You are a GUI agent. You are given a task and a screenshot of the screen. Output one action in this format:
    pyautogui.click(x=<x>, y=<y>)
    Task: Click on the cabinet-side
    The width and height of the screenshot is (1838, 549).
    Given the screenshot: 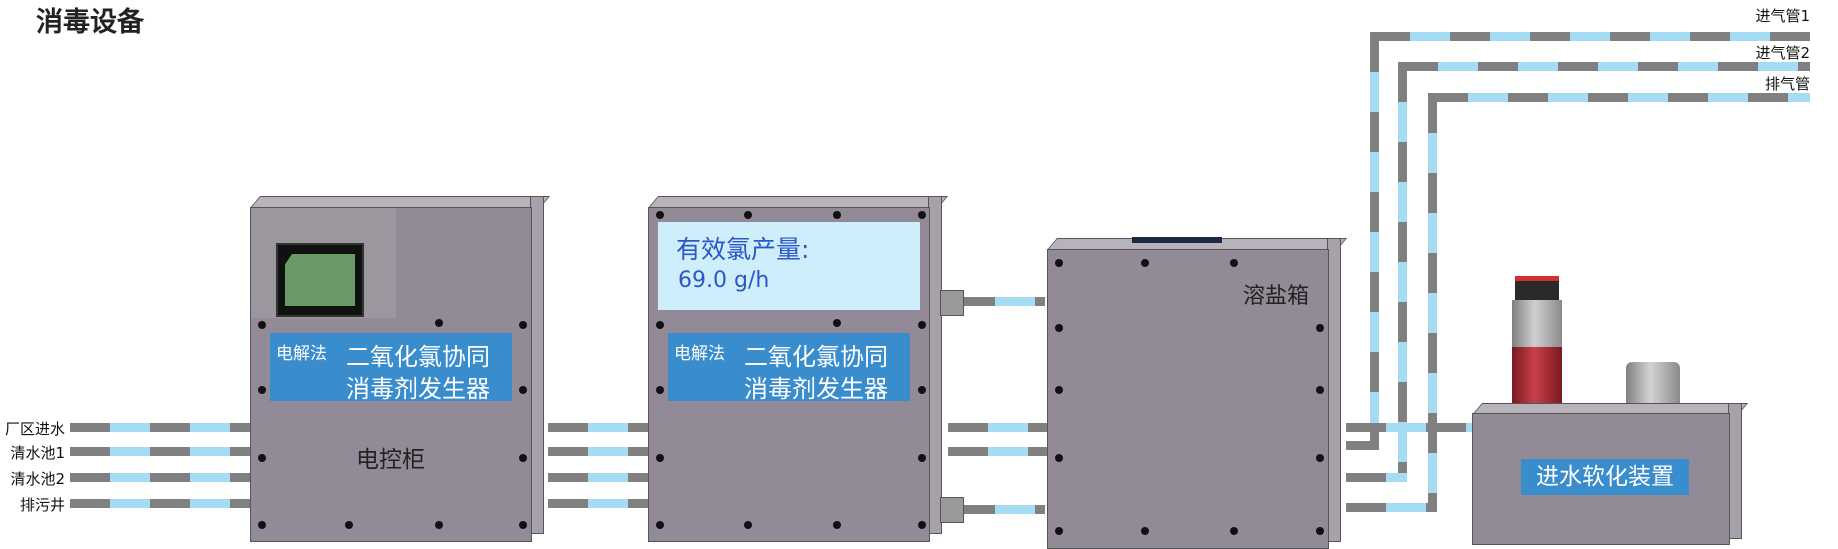 What is the action you would take?
    pyautogui.click(x=537, y=365)
    